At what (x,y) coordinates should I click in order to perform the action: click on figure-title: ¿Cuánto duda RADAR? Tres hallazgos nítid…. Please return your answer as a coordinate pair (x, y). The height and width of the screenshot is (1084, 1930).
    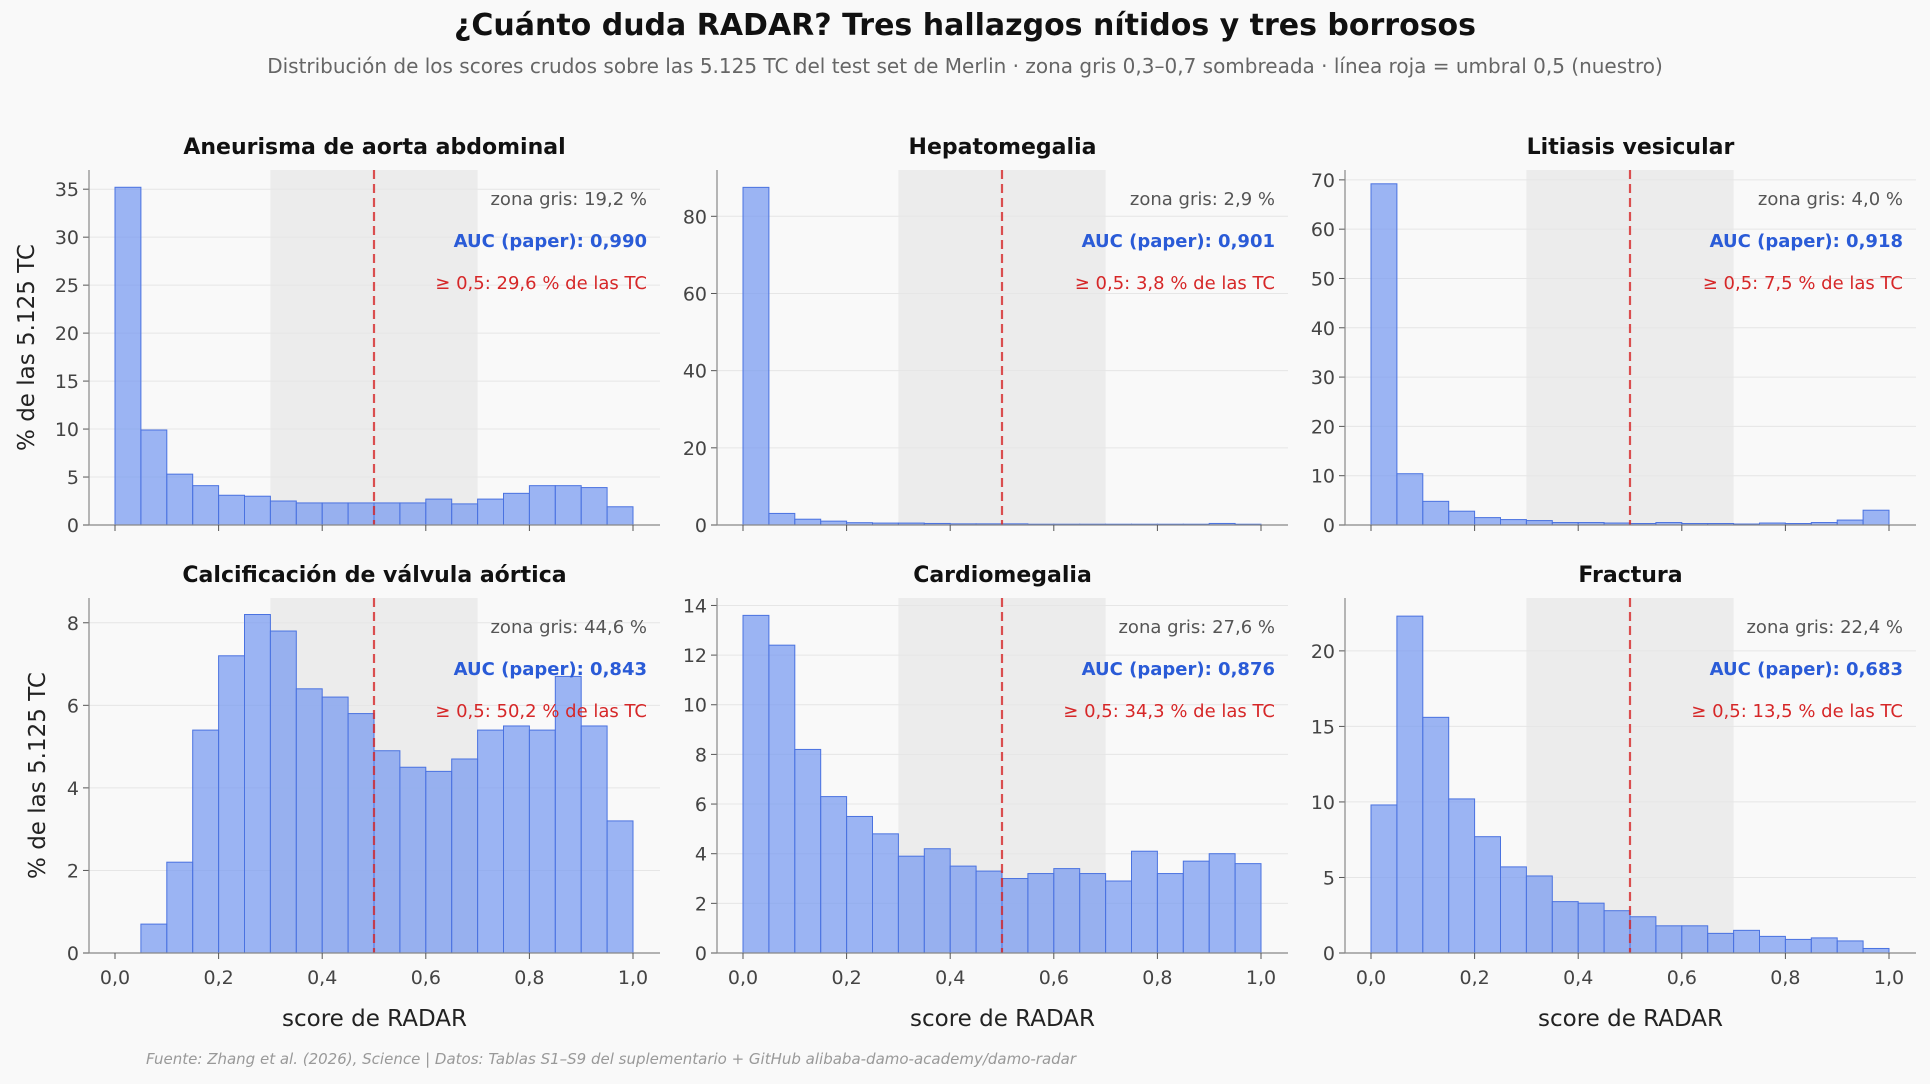
    Looking at the image, I should click on (965, 25).